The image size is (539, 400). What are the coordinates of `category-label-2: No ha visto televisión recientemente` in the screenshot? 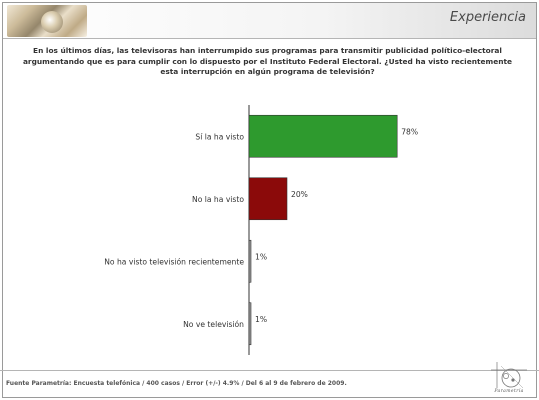 It's located at (174, 261).